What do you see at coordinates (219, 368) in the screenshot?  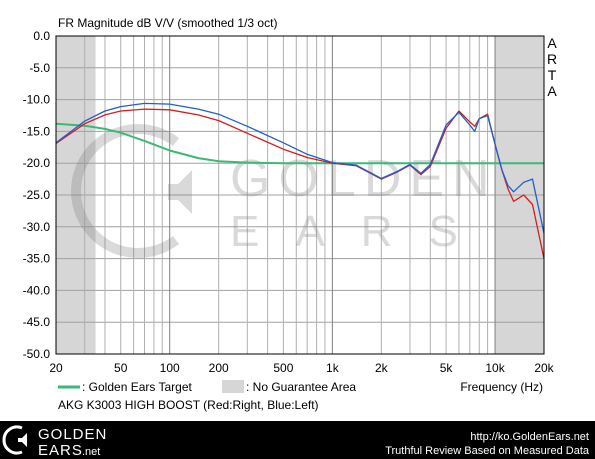 I see `x-tick-label: 200` at bounding box center [219, 368].